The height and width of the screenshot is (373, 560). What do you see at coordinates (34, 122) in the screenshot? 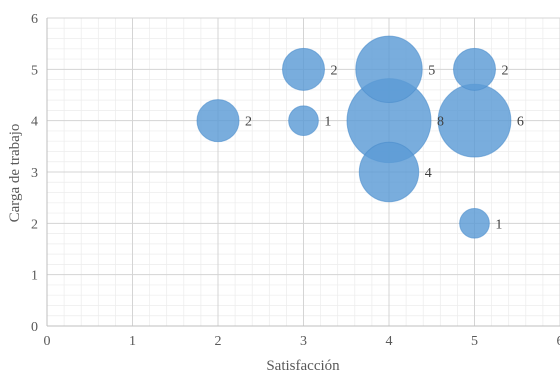
I see `y-tick-label: 4` at bounding box center [34, 122].